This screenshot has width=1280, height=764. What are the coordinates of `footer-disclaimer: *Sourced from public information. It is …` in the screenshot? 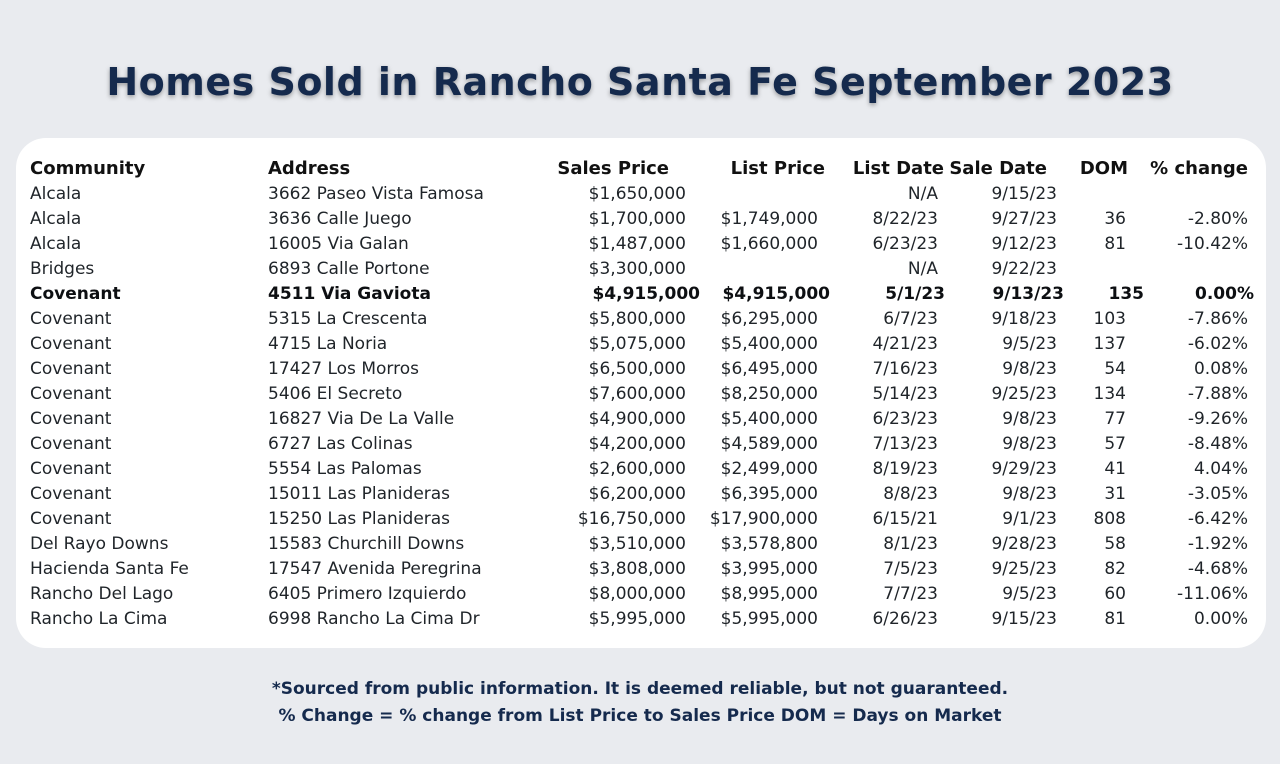 It's located at (640, 689).